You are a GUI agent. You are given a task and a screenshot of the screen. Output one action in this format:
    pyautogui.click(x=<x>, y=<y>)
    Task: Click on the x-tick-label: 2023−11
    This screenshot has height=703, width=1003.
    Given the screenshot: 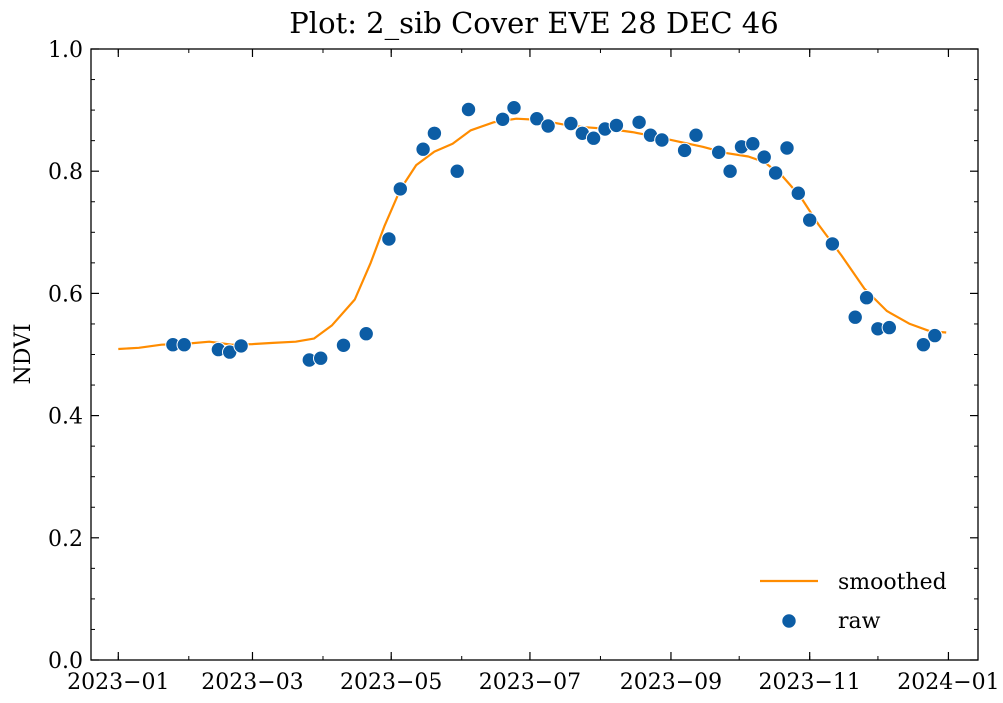 What is the action you would take?
    pyautogui.click(x=809, y=682)
    